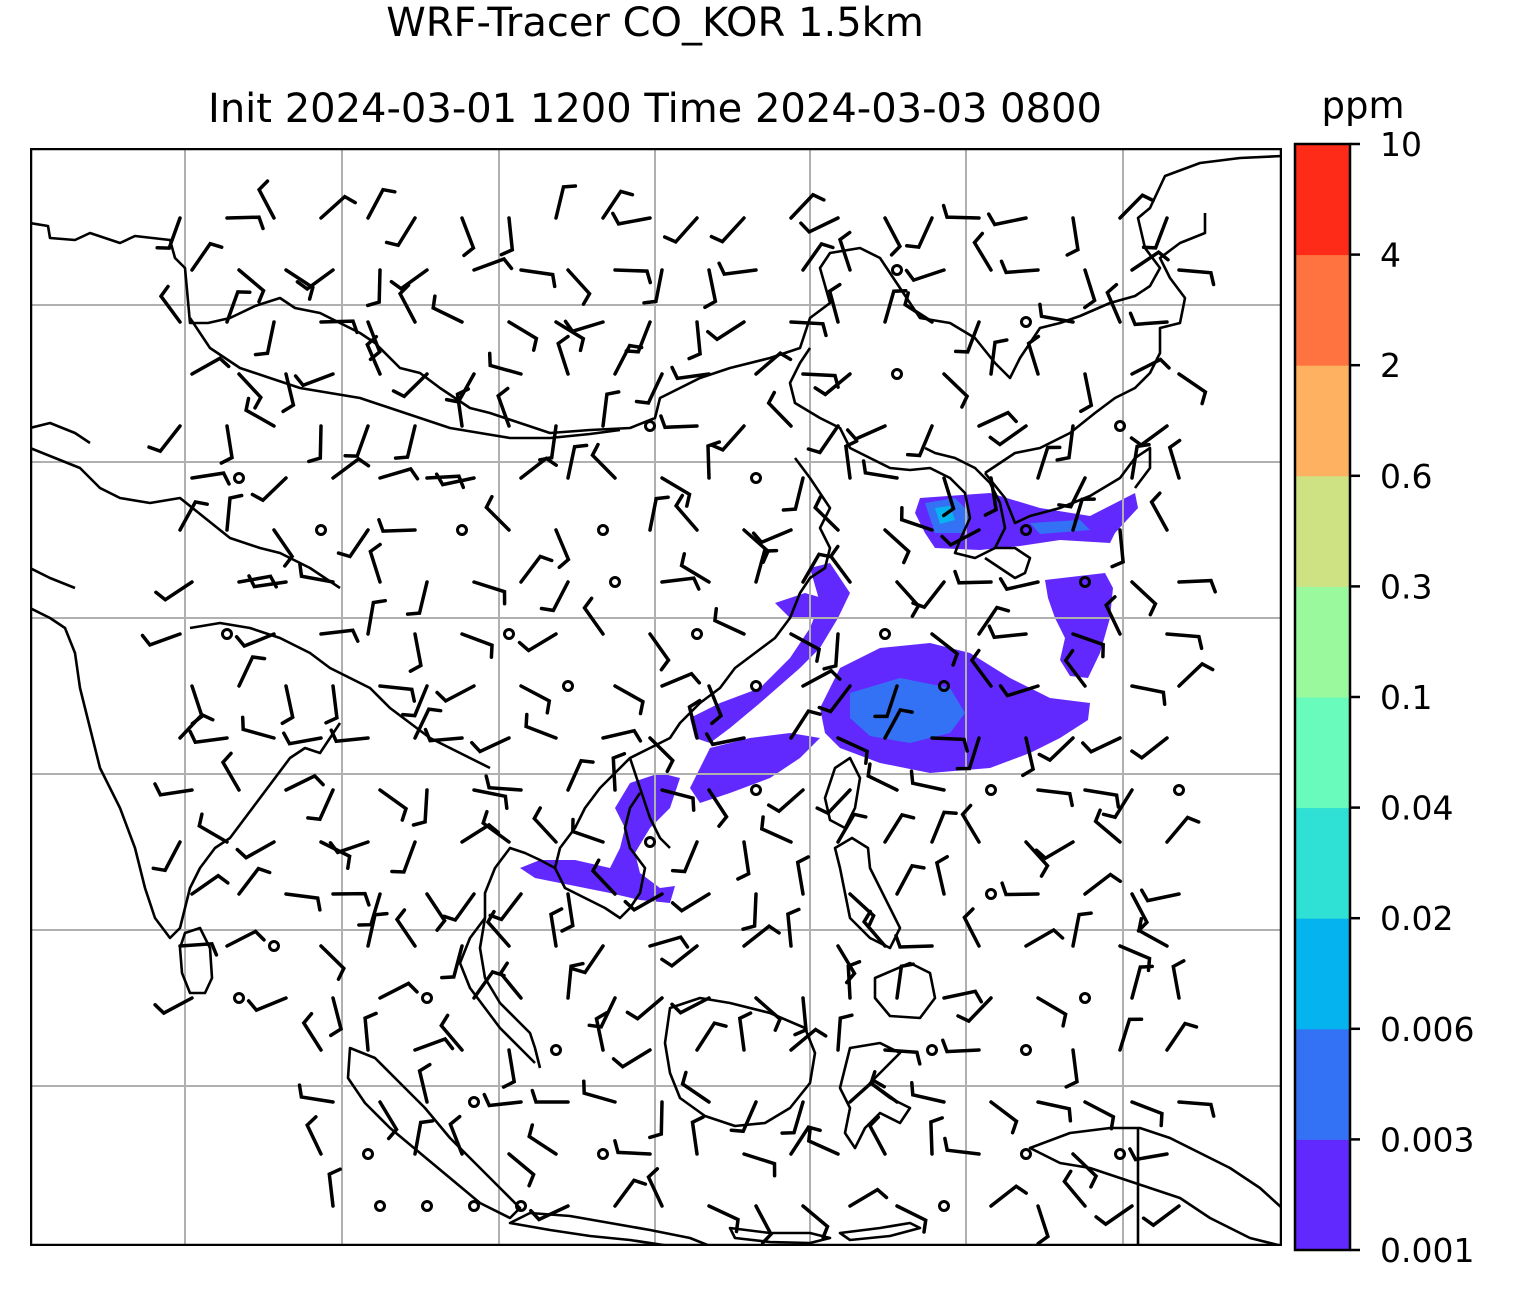 Image resolution: width=1528 pixels, height=1306 pixels. What do you see at coordinates (755, 768) in the screenshot?
I see `plume-taiwan-strait` at bounding box center [755, 768].